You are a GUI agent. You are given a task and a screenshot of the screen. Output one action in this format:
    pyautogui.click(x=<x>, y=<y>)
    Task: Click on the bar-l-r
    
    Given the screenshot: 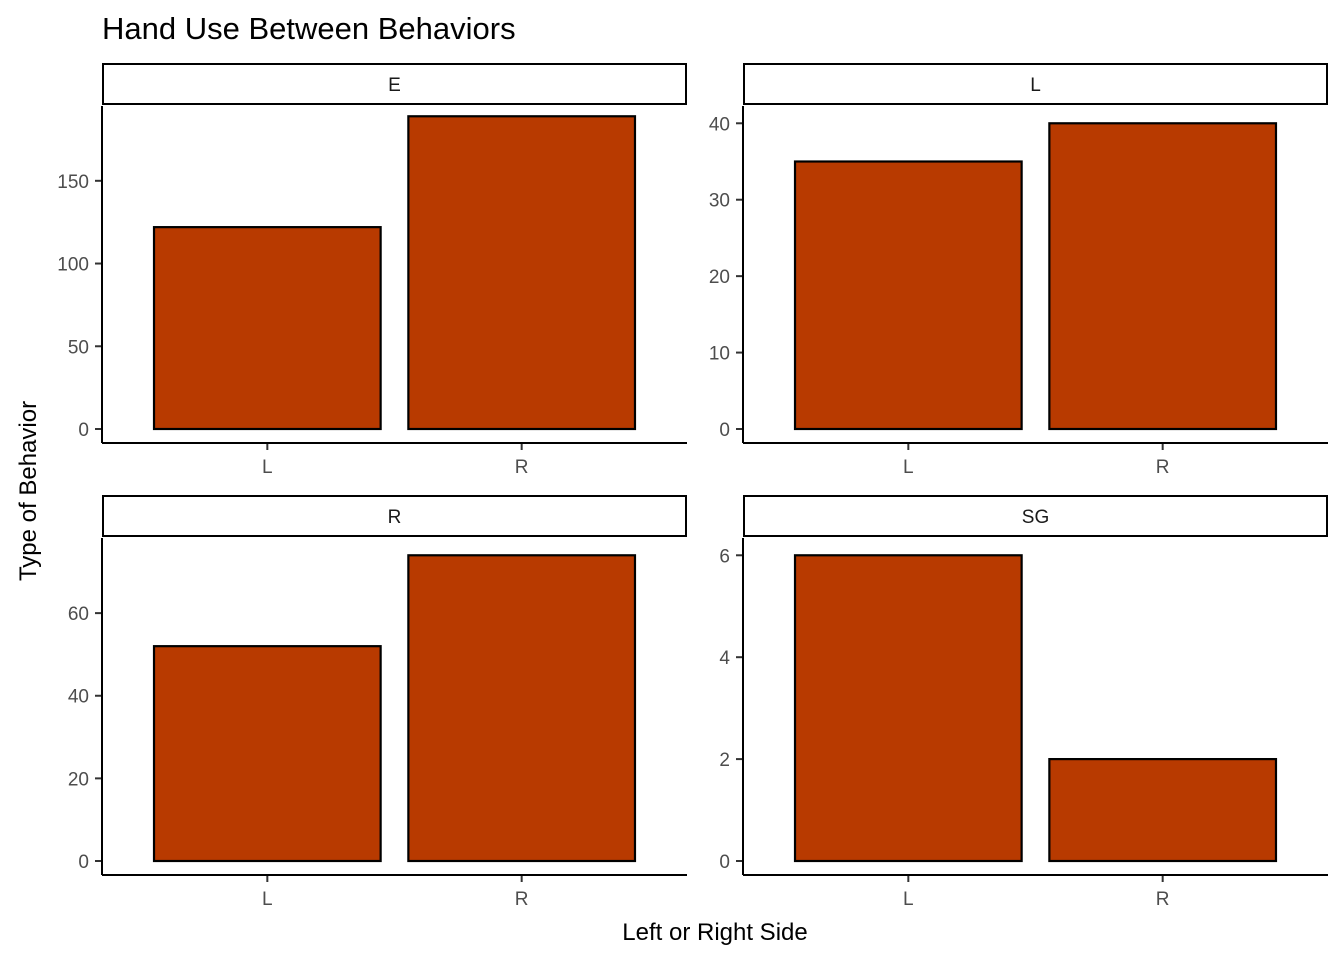 What is the action you would take?
    pyautogui.click(x=1163, y=276)
    